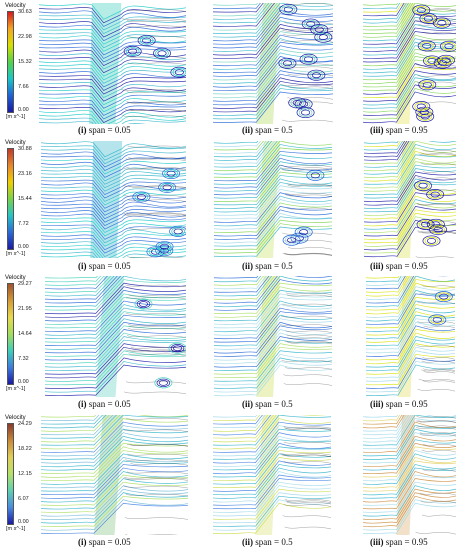 The width and height of the screenshot is (462, 550). What do you see at coordinates (23, 224) in the screenshot?
I see `colorbar-tick: 7.72` at bounding box center [23, 224].